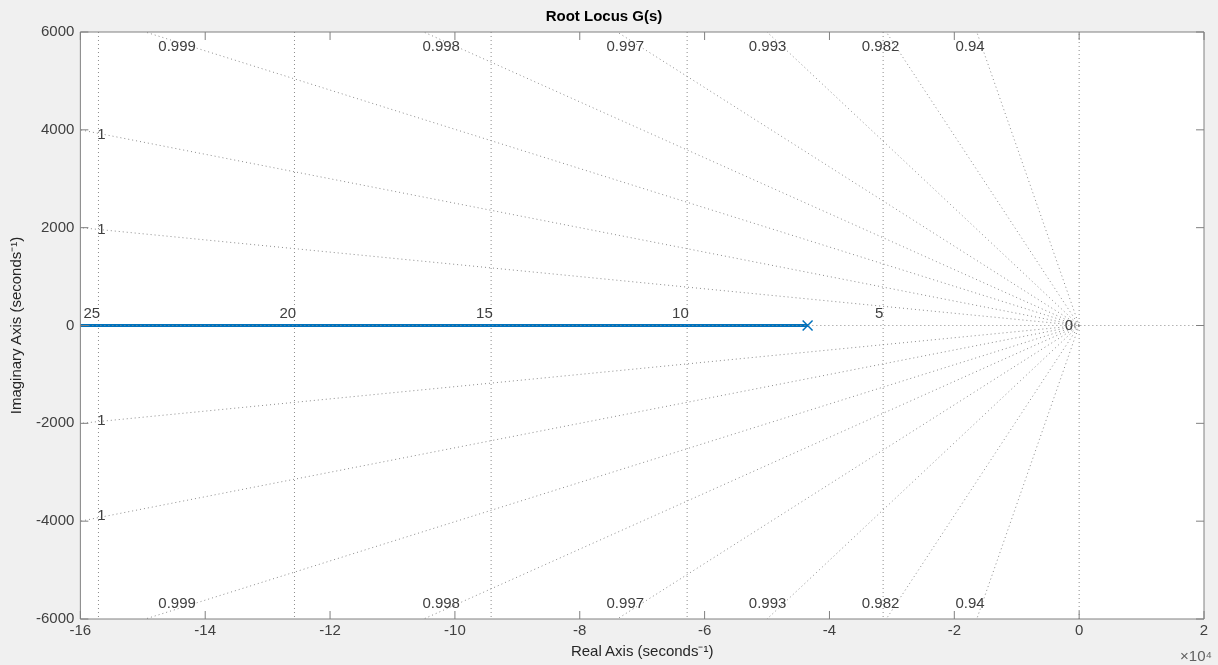  I want to click on text: ×10⁴, so click(1196, 655).